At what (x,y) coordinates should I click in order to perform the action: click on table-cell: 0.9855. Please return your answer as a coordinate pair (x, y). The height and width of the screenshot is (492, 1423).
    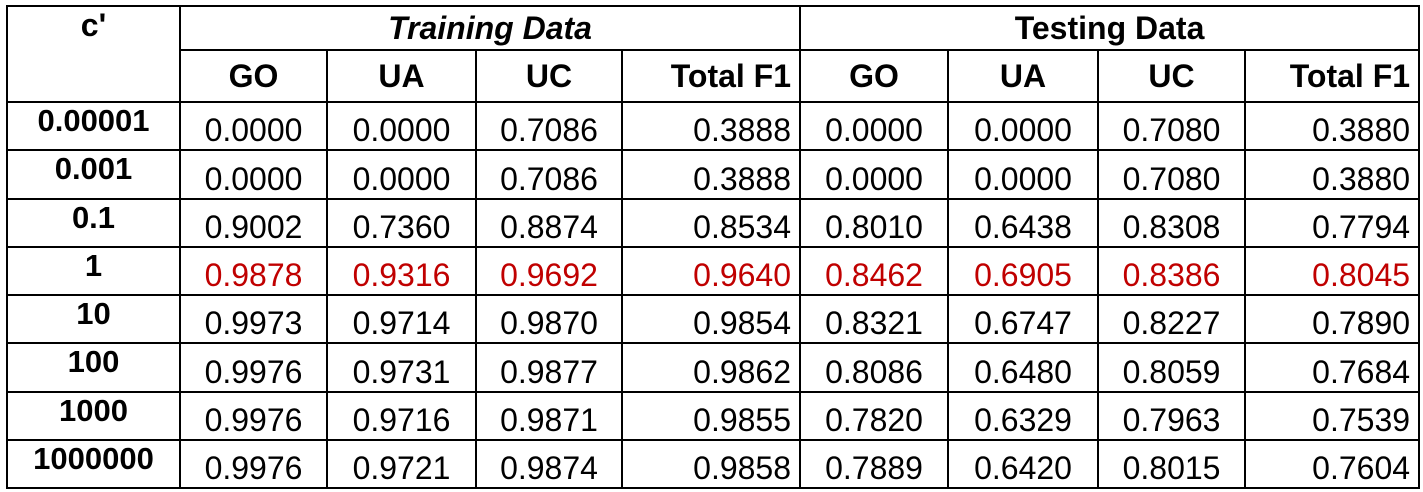
    Looking at the image, I should click on (711, 415).